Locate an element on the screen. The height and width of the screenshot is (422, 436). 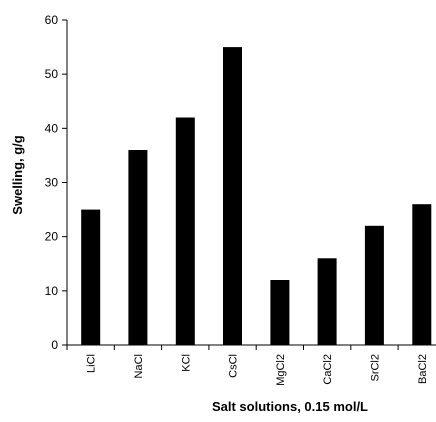
y-tick-label-30: 30 is located at coordinates (52, 183).